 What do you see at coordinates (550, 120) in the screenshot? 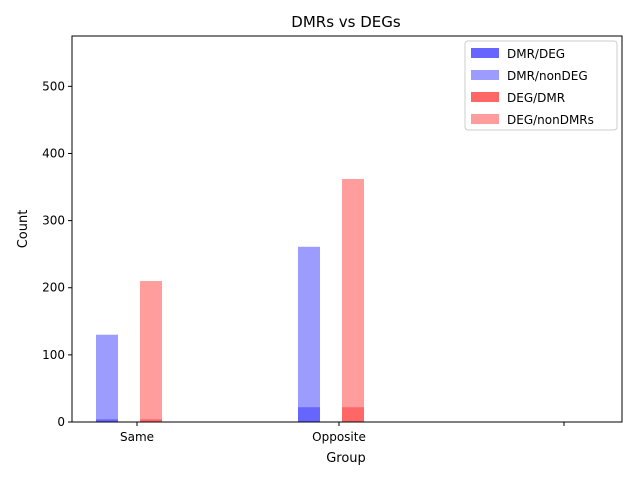
I see `legend-label: DEG/nonDMRs` at bounding box center [550, 120].